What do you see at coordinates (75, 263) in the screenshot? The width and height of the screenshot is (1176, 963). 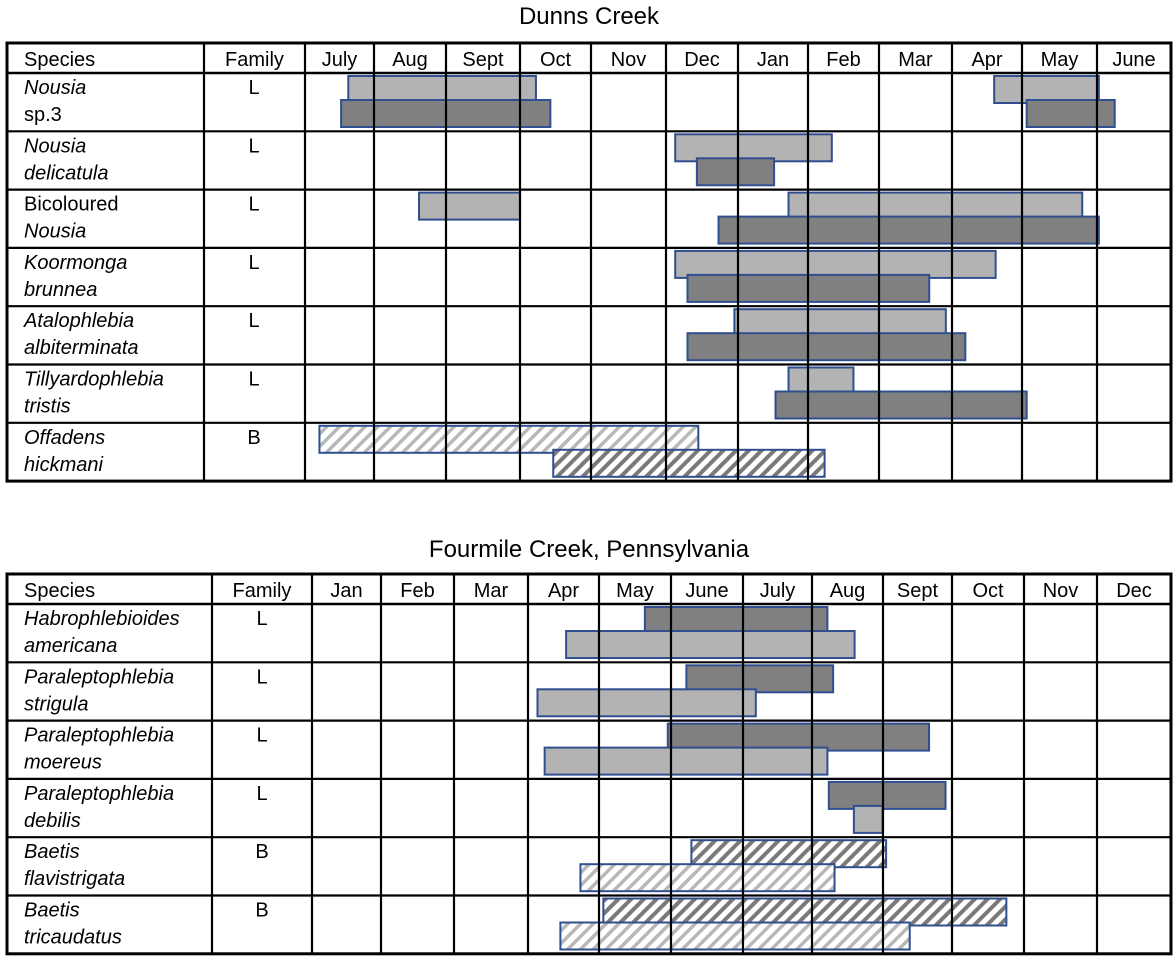 I see `species-name-line: Koormonga` at bounding box center [75, 263].